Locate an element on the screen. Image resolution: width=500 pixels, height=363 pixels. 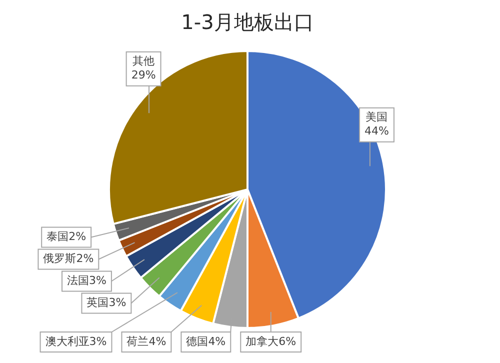
chart-title: 1-3月地板出口 is located at coordinates (247, 22).